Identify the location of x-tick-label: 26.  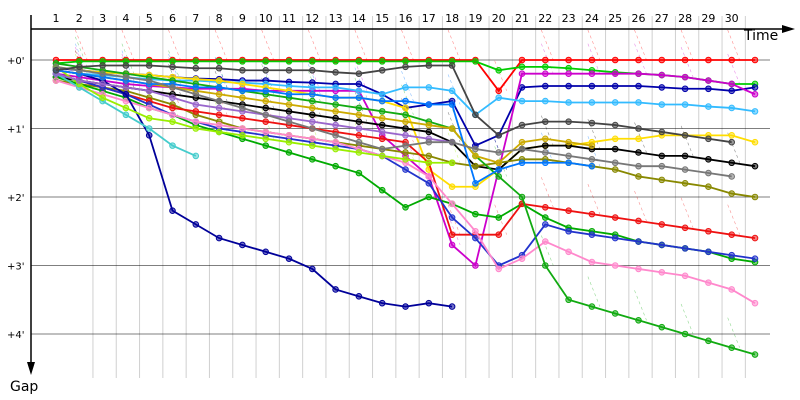
(639, 18).